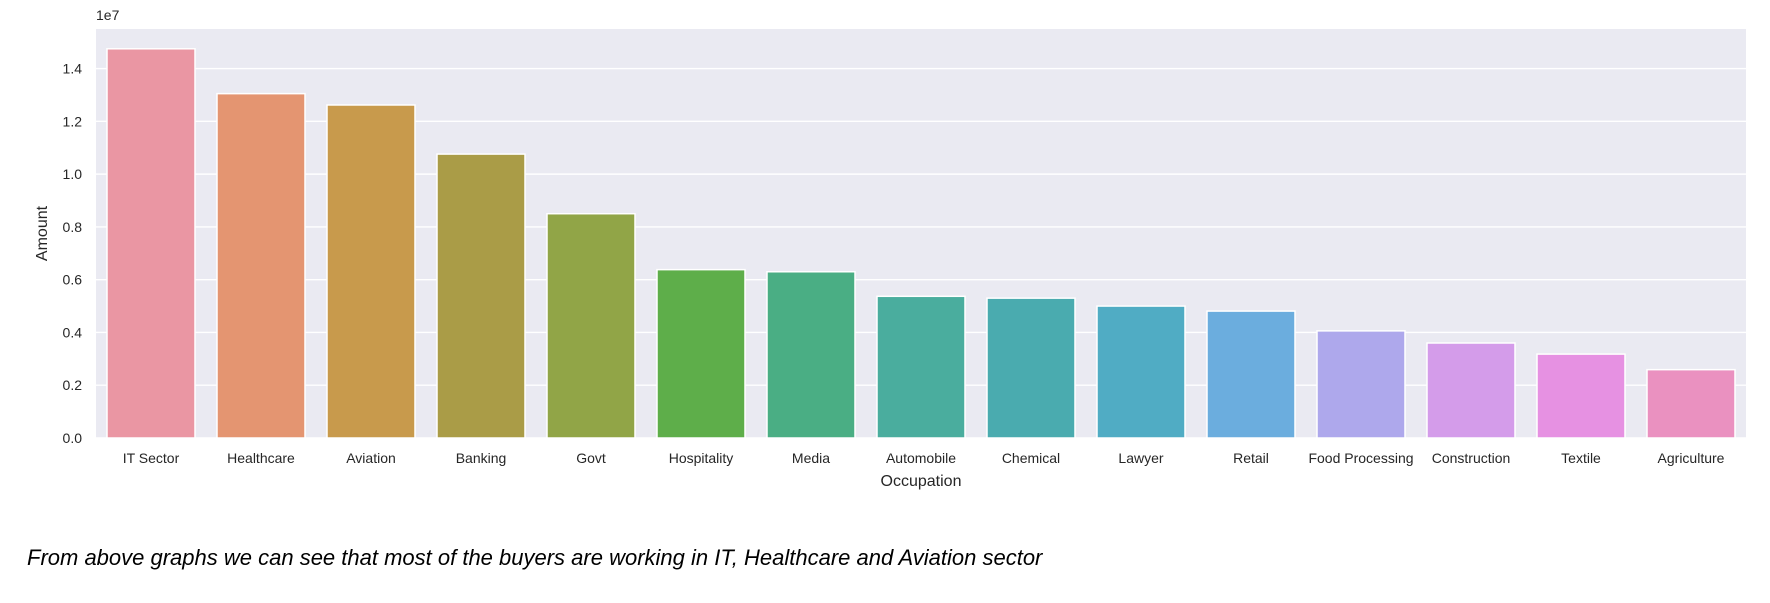 Image resolution: width=1770 pixels, height=603 pixels. I want to click on y-tick-label: 0.8, so click(73, 227).